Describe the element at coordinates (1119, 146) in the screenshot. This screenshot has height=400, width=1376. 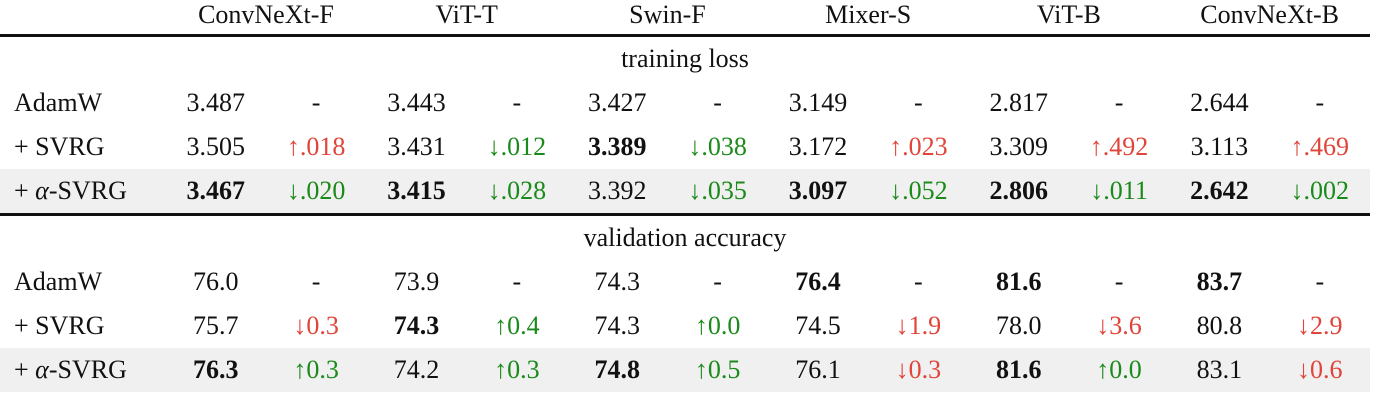
I see `delta-cell: ↑.492` at that location.